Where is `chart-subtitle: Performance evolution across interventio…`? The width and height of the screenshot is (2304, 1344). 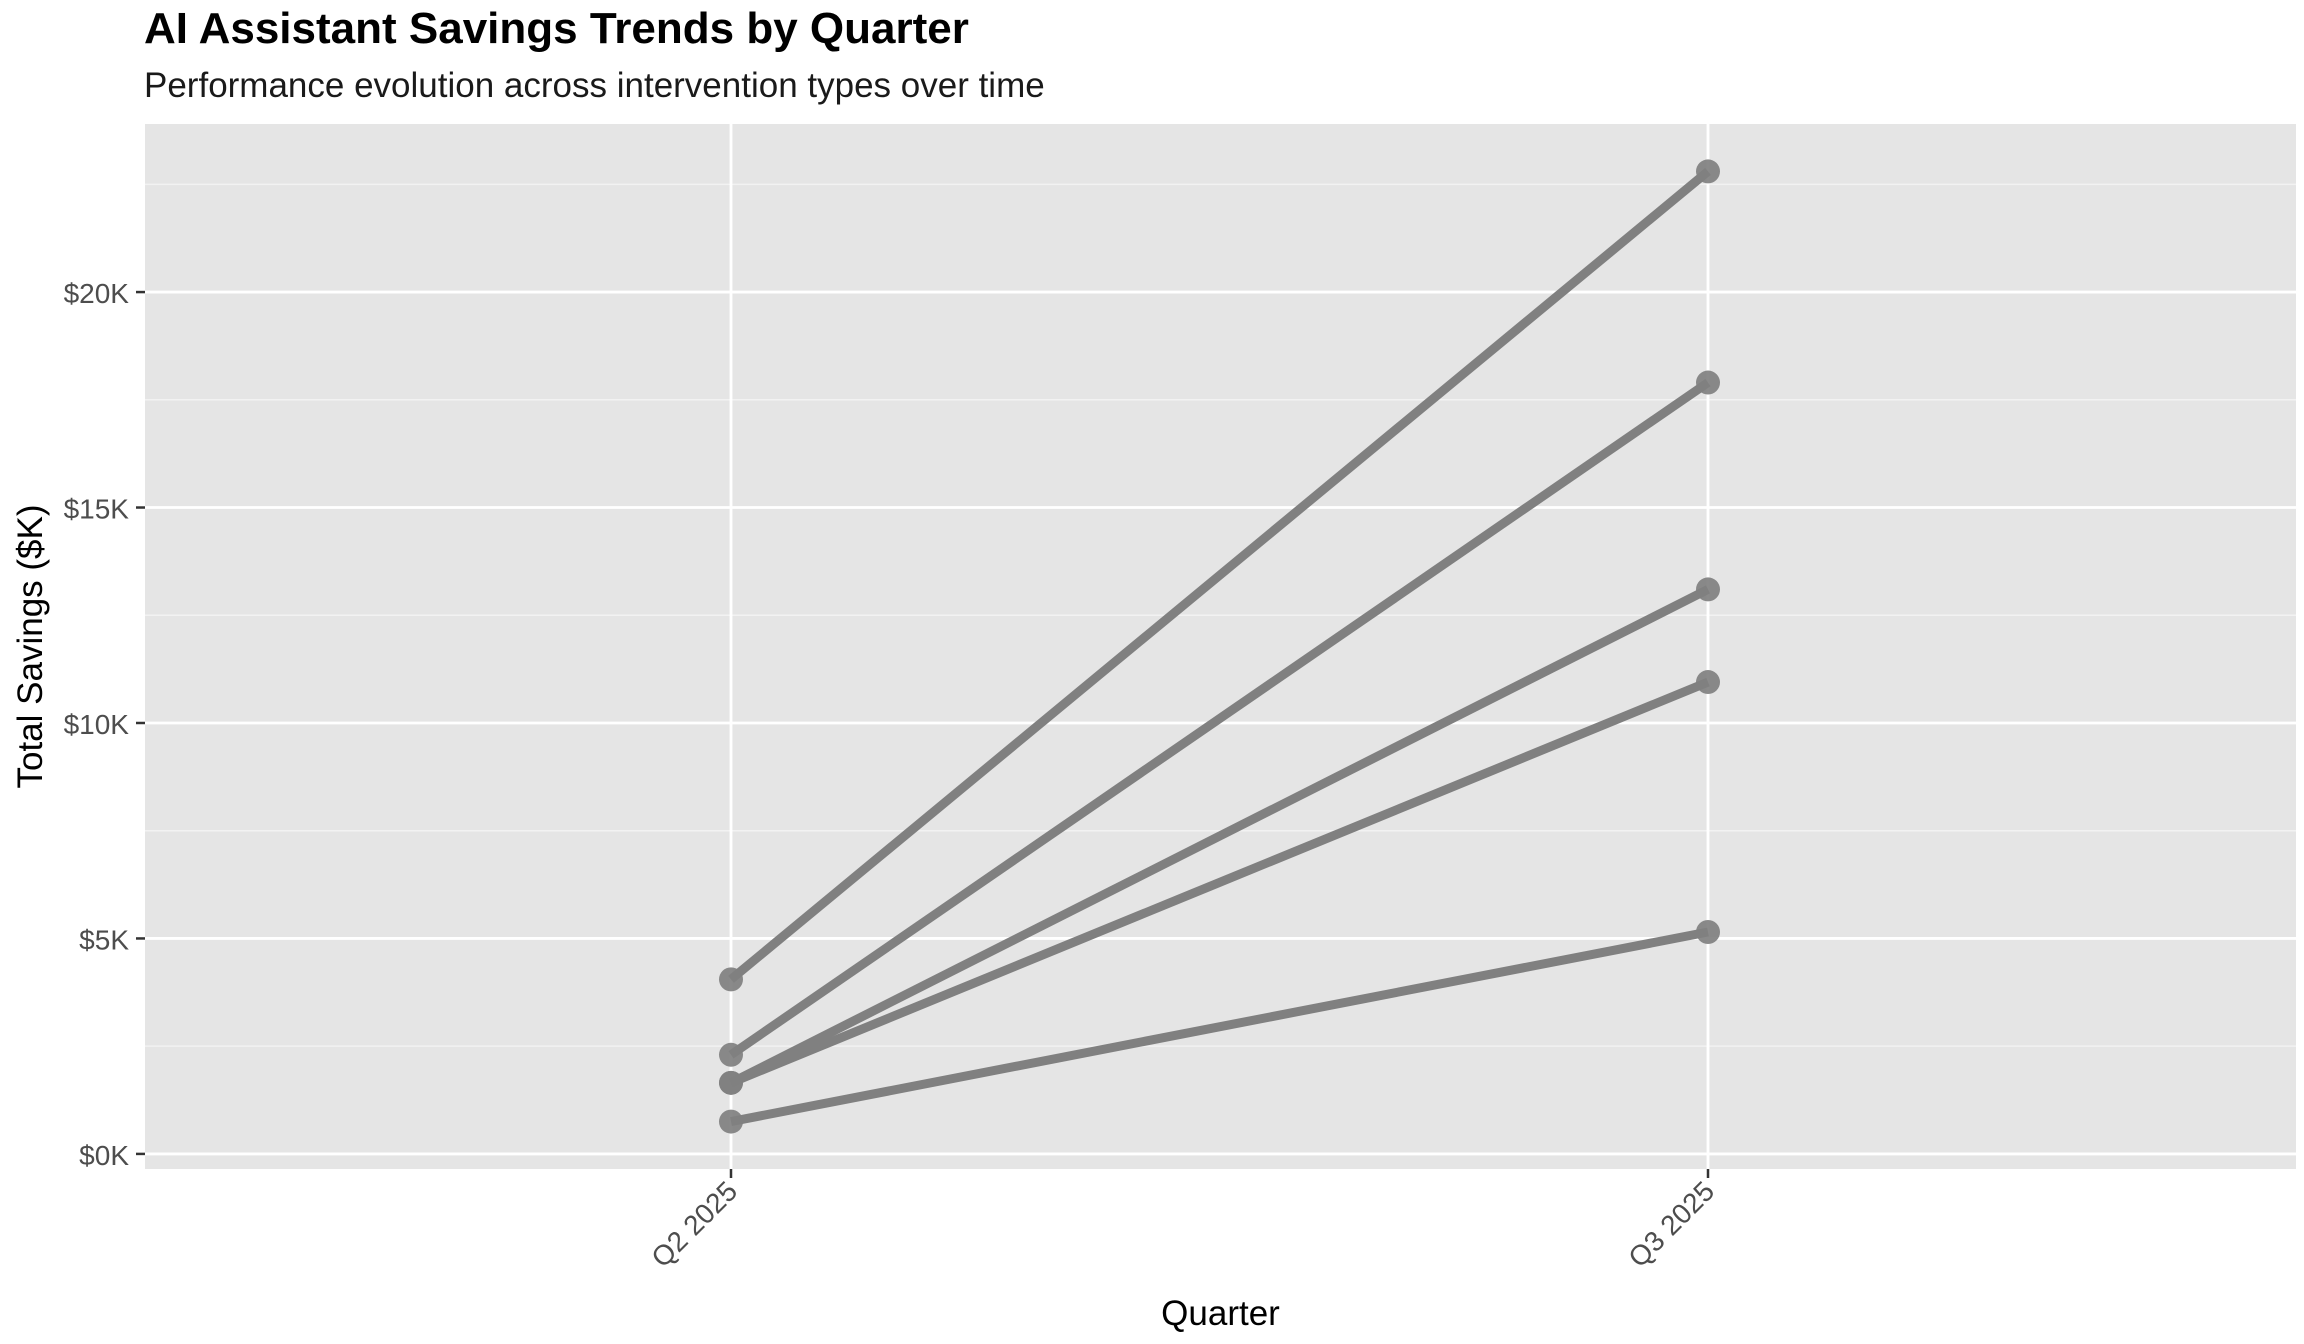 chart-subtitle: Performance evolution across interventio… is located at coordinates (594, 85).